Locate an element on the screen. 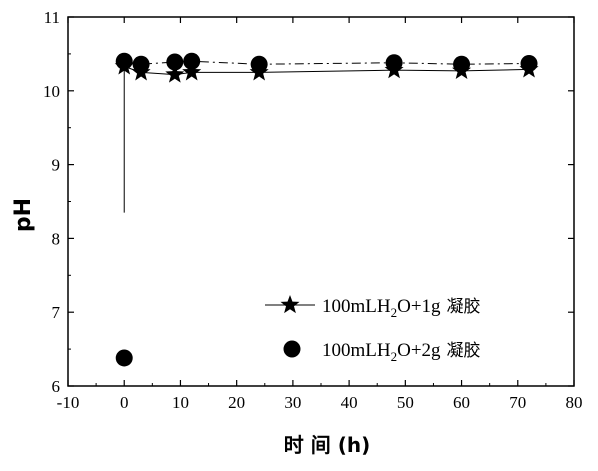  x-tick-label: 0 is located at coordinates (124, 402).